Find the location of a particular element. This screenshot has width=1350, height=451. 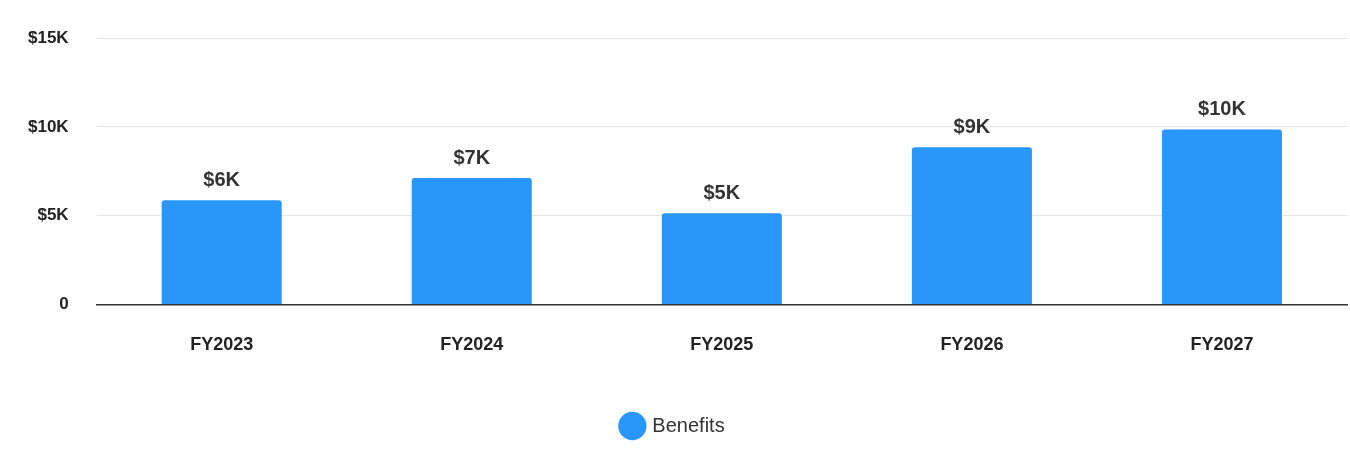

legend-label: Benefits is located at coordinates (688, 424).